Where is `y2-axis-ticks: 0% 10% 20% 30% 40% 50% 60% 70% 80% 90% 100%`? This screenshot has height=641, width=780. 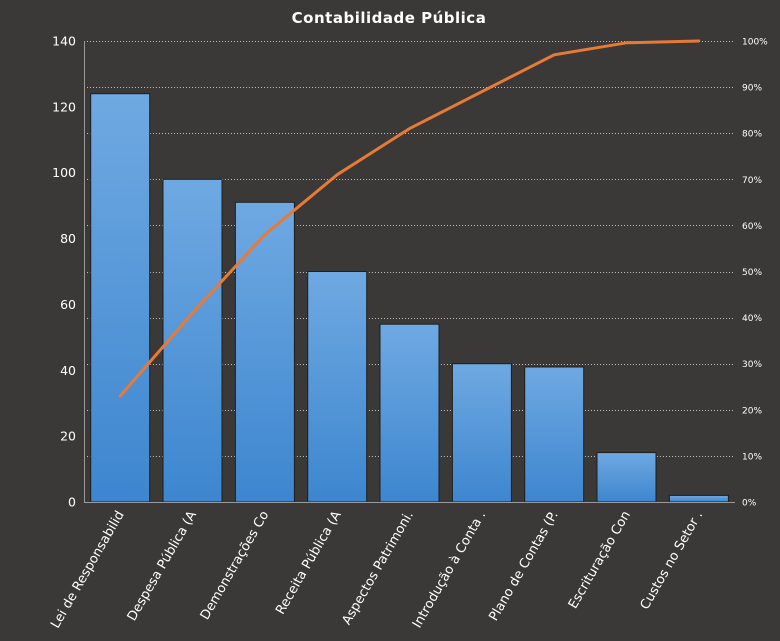
y2-axis-ticks: 0% 10% 20% 30% 40% 50% 60% 70% 80% 90% 100% is located at coordinates (755, 273).